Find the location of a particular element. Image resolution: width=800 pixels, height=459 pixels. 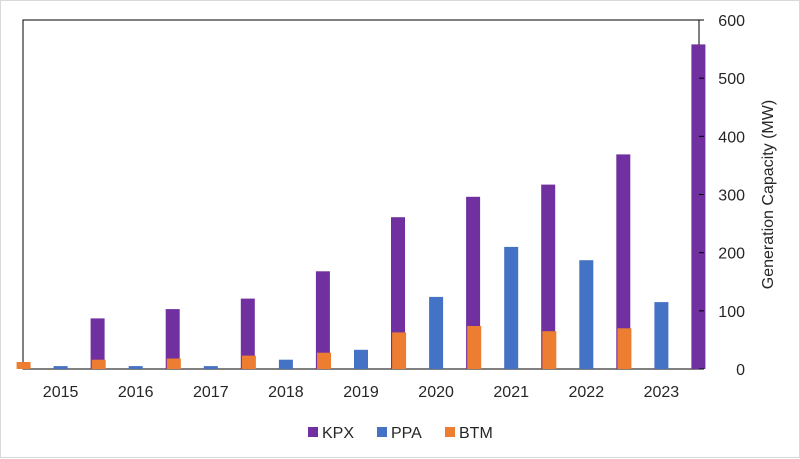

x-tick-label: 2023 is located at coordinates (662, 392).